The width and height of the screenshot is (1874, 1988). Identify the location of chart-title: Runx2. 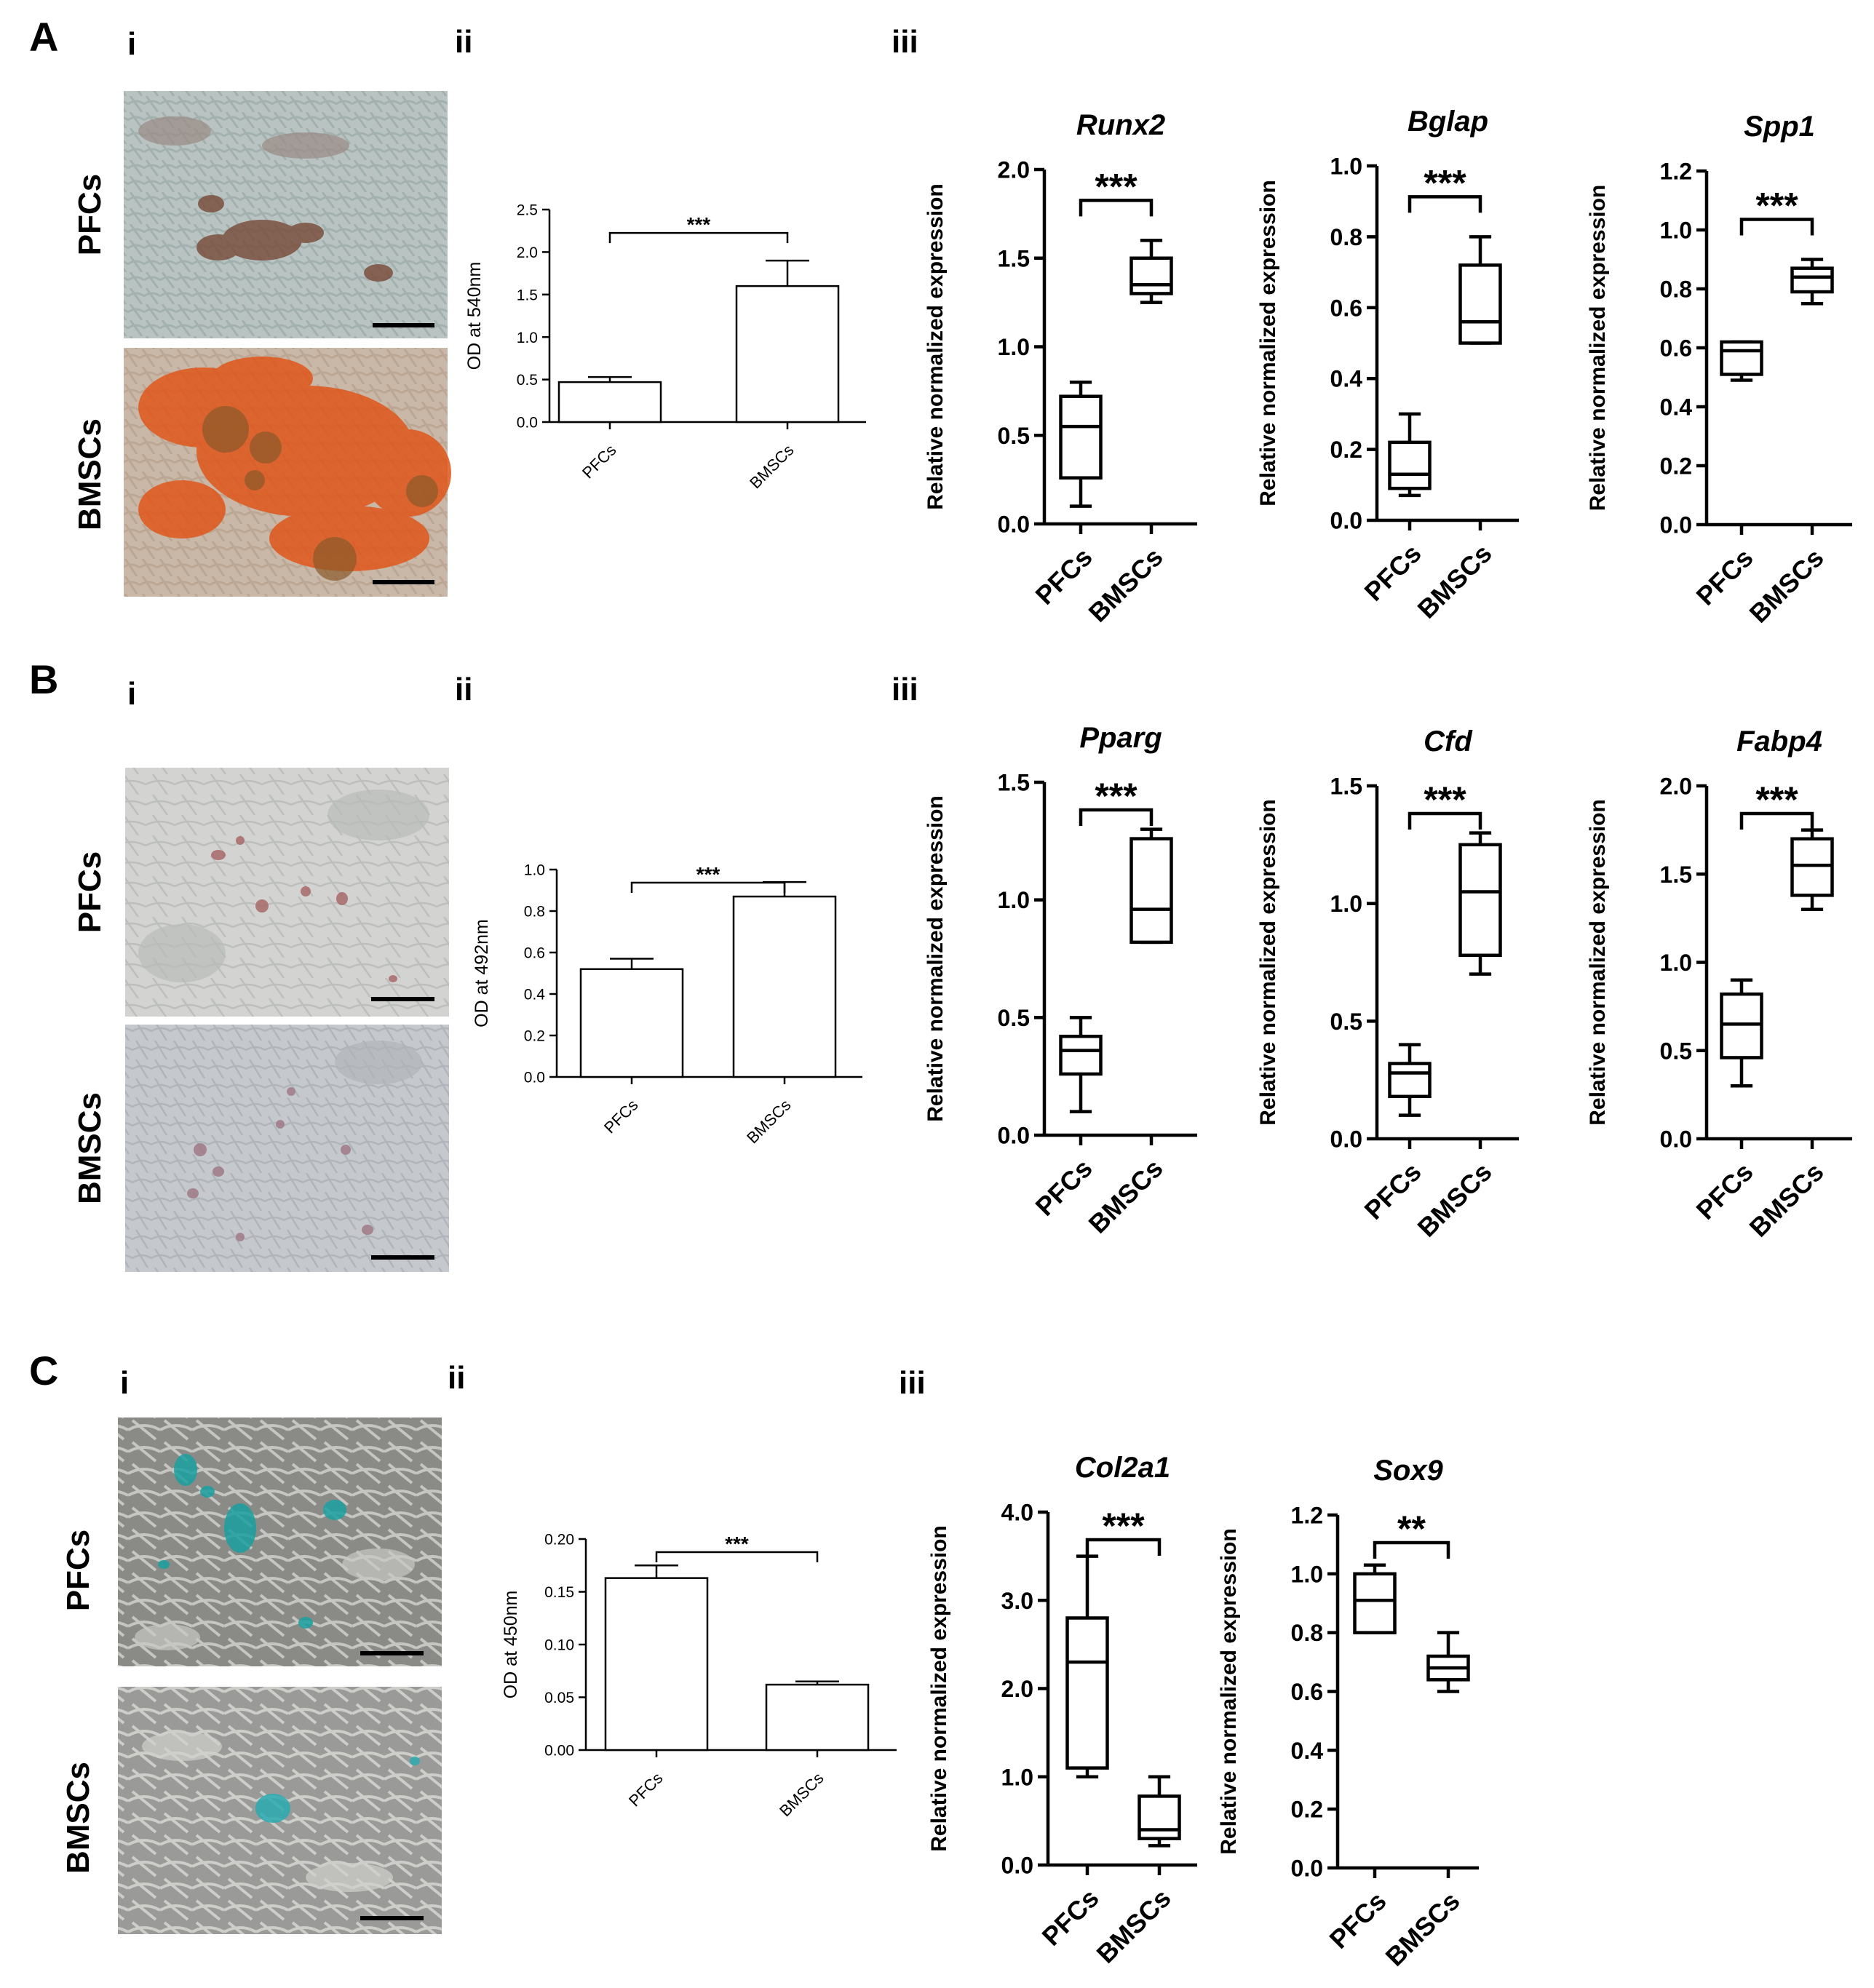
(1120, 125).